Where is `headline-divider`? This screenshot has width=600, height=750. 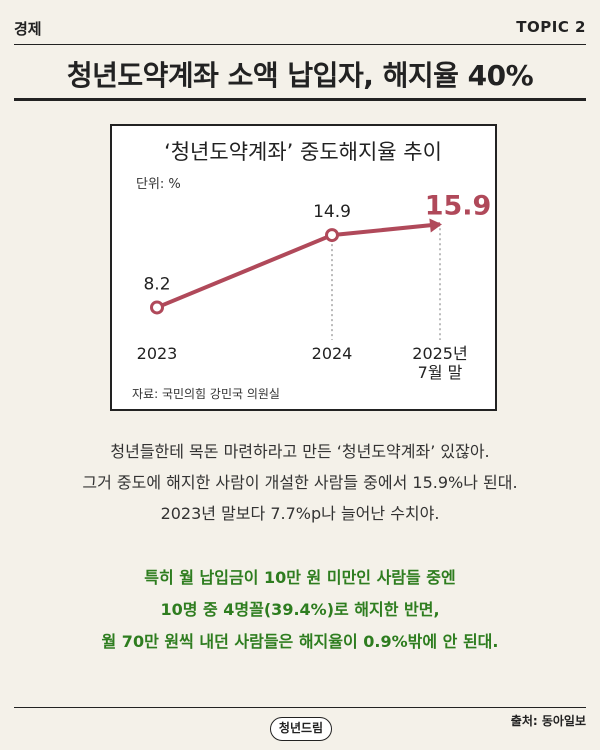
headline-divider is located at coordinates (300, 99).